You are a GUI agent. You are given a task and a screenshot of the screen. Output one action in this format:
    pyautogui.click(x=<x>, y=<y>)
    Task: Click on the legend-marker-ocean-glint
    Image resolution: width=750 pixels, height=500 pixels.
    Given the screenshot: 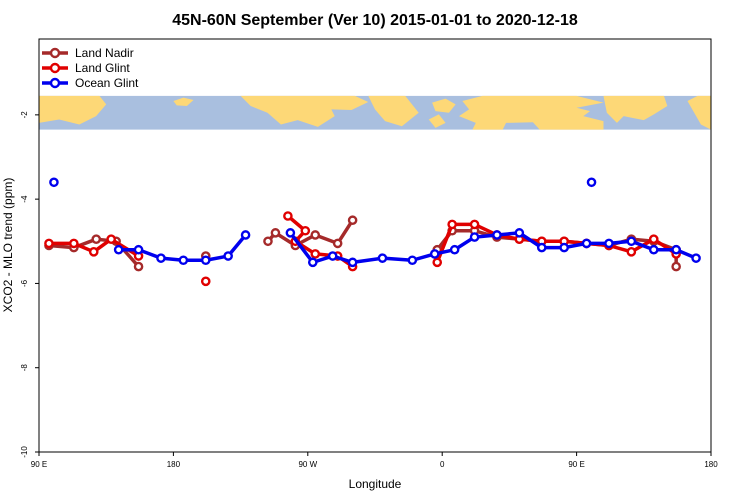 What is the action you would take?
    pyautogui.click(x=55, y=83)
    